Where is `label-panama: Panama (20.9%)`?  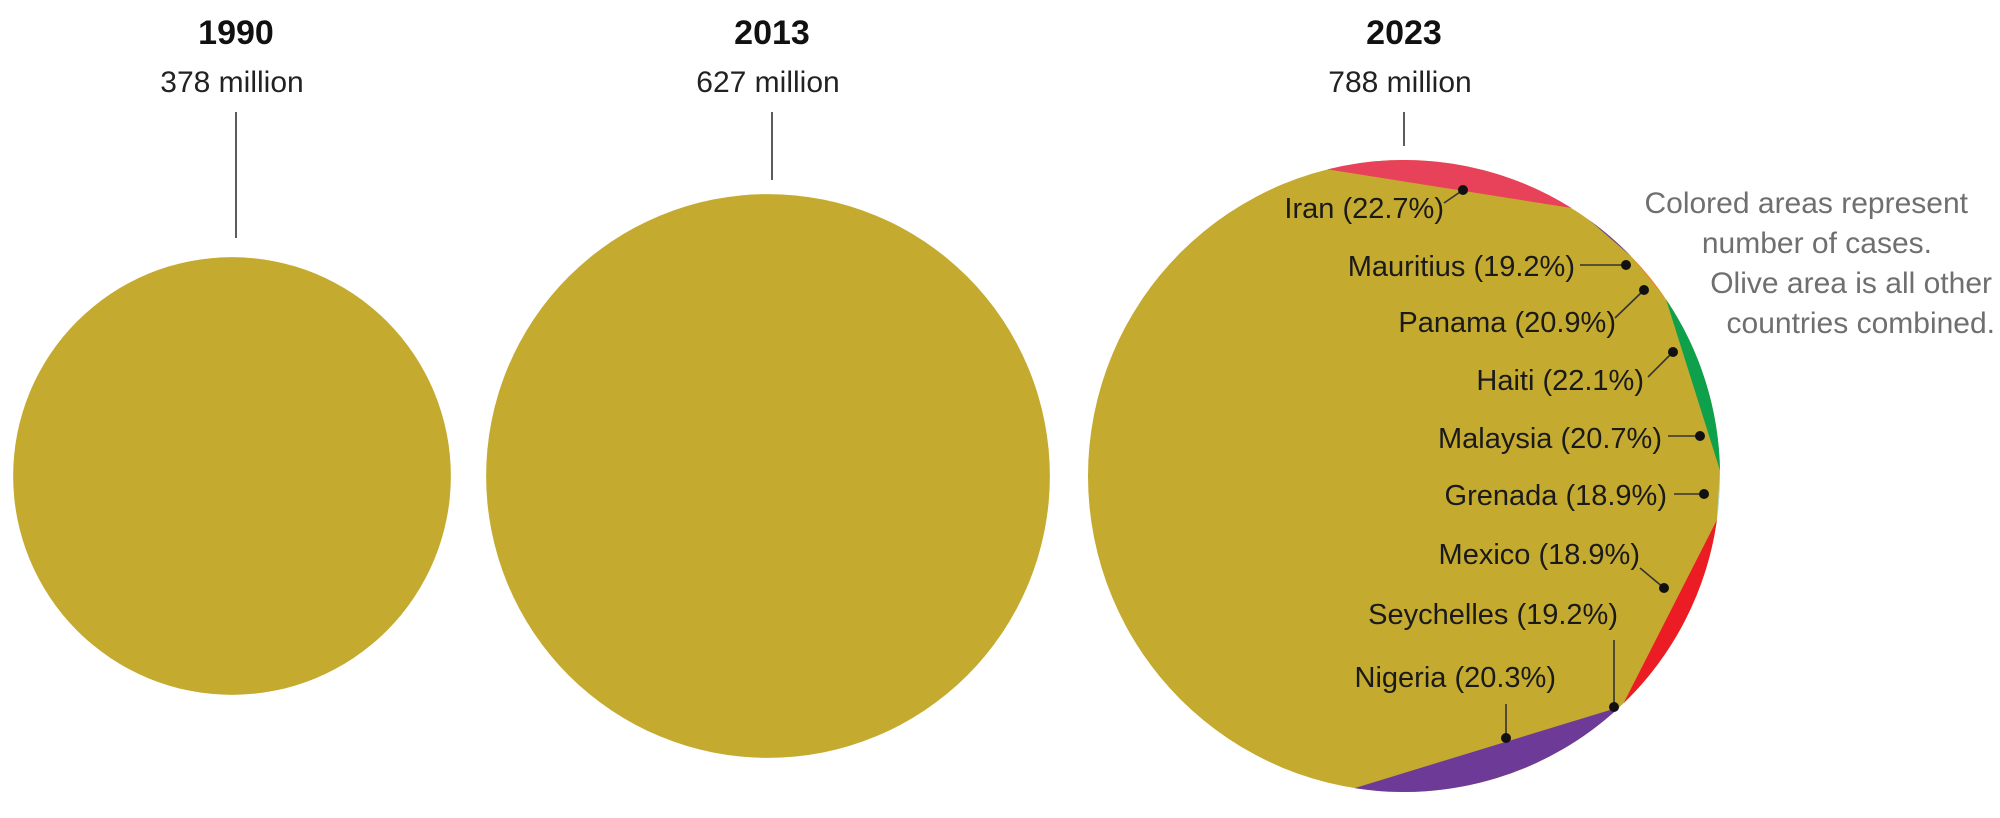 label-panama: Panama (20.9%) is located at coordinates (1507, 323).